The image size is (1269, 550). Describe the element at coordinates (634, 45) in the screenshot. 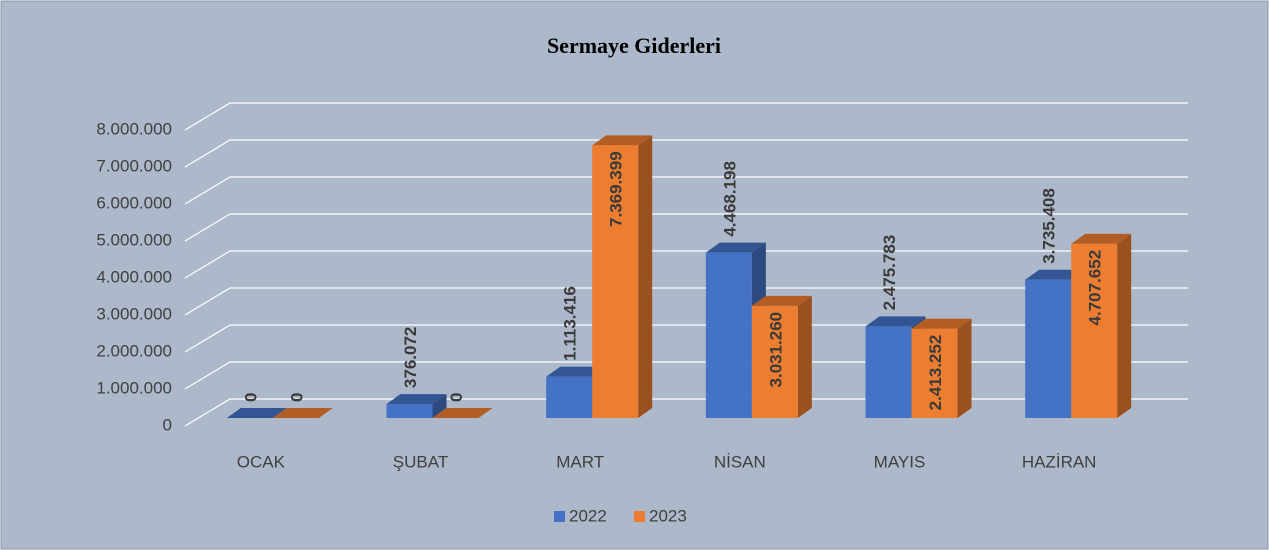

I see `chart-title: Sermaye Giderleri` at that location.